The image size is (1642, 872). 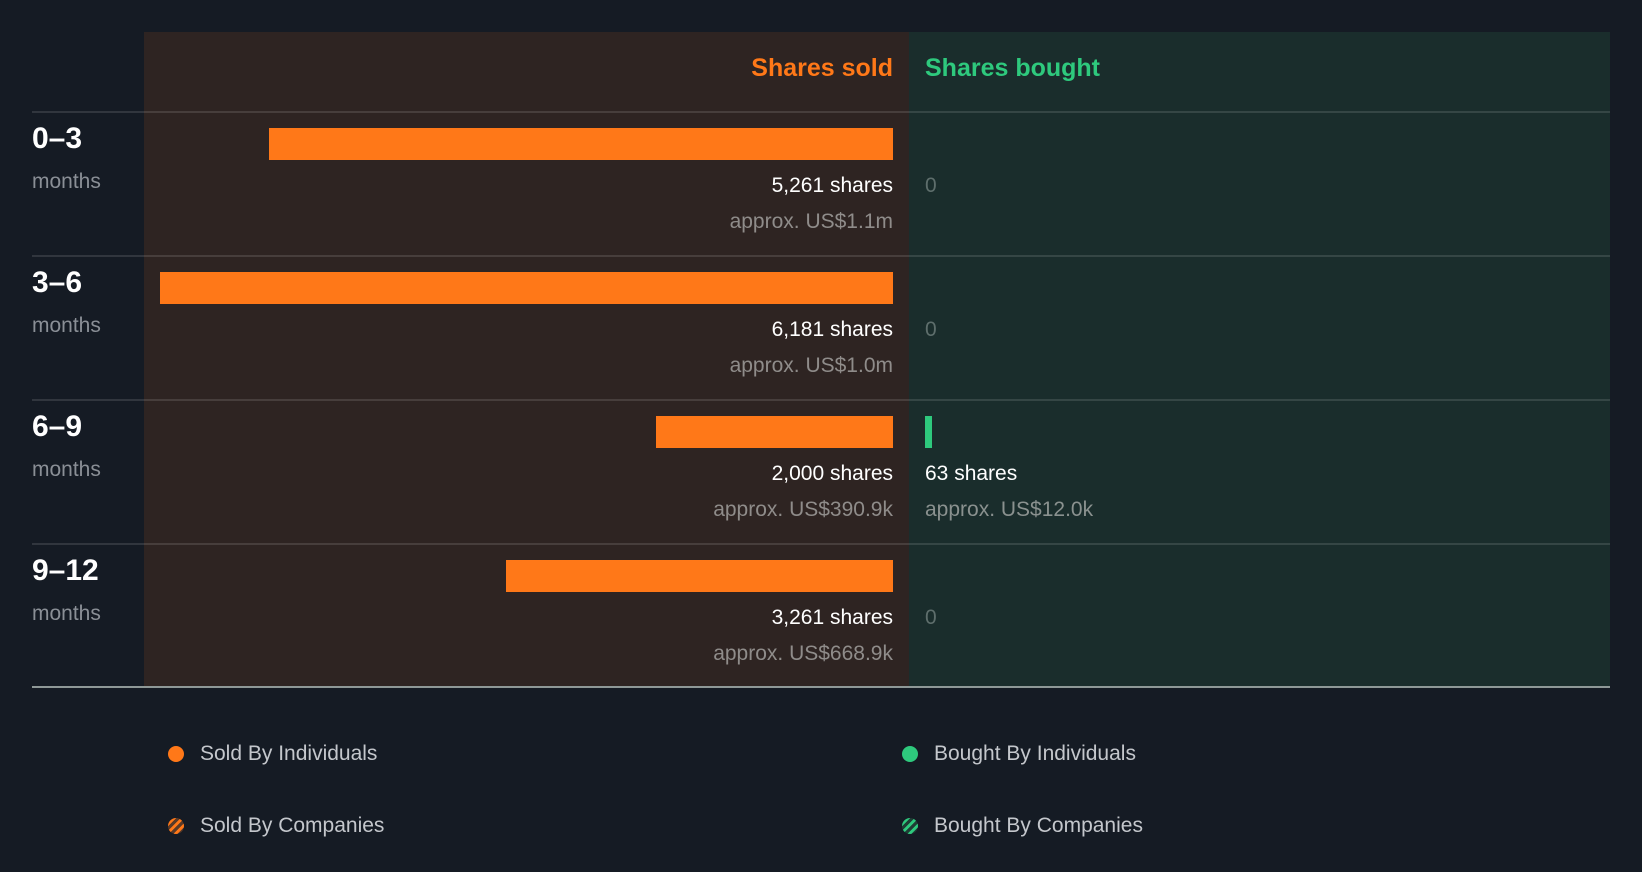 What do you see at coordinates (803, 509) in the screenshot?
I see `sold-usd-value: approx. US$390.9k` at bounding box center [803, 509].